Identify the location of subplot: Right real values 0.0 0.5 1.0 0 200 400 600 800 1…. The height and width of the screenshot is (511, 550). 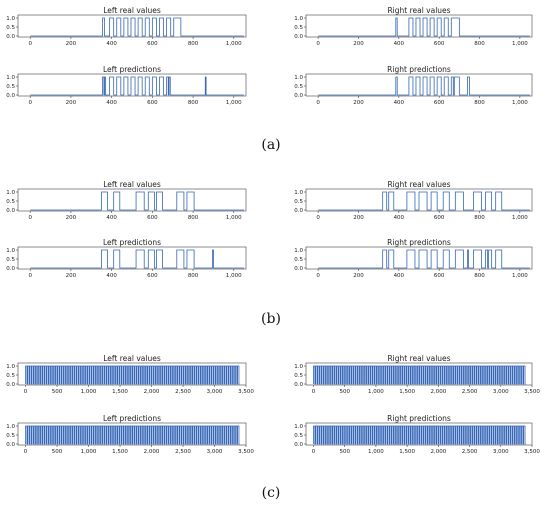
(413, 26).